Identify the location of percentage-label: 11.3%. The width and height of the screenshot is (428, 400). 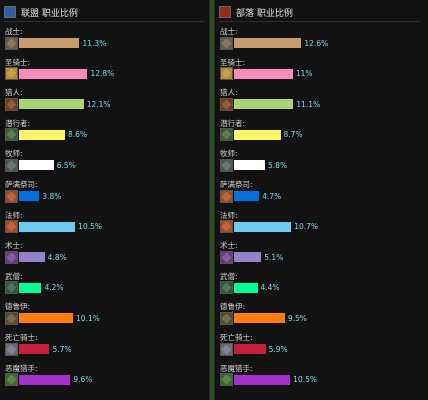
(94, 43).